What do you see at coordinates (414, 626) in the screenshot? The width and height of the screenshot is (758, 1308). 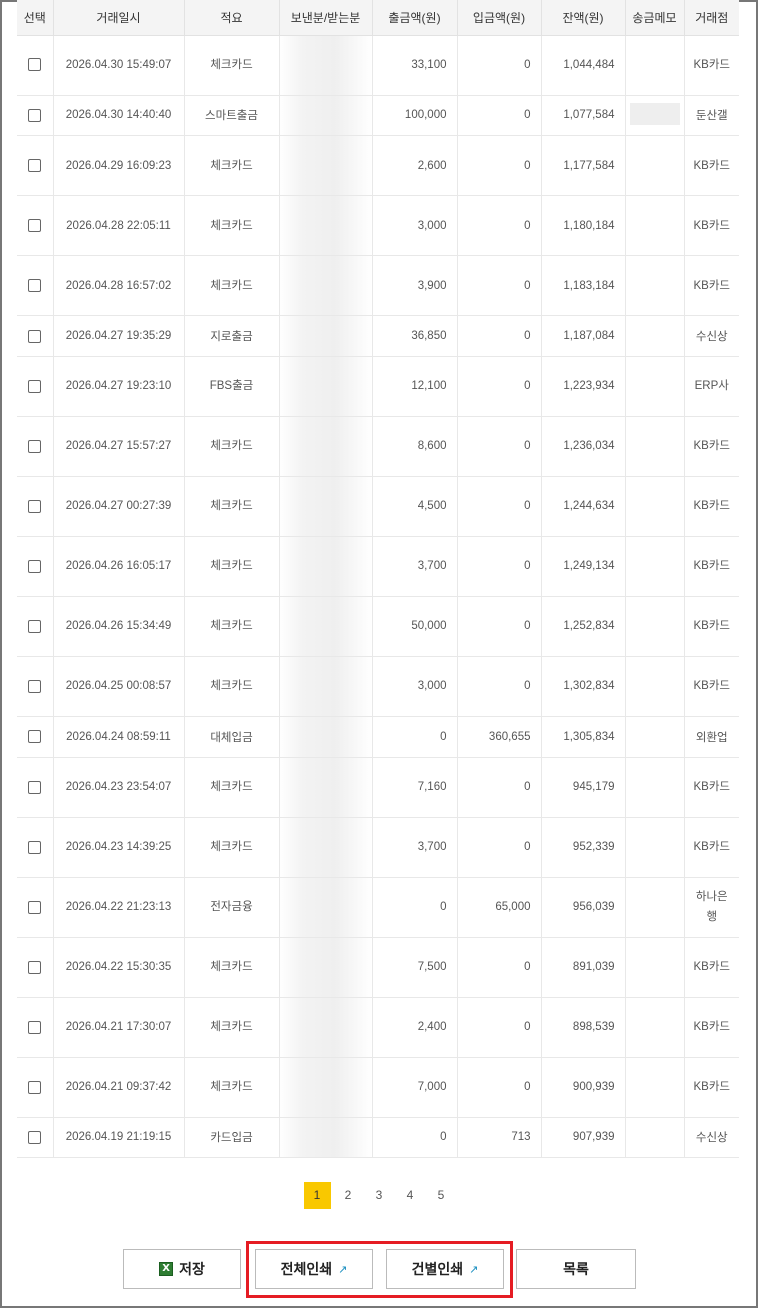 I see `withdrawal-cell: 50,000` at bounding box center [414, 626].